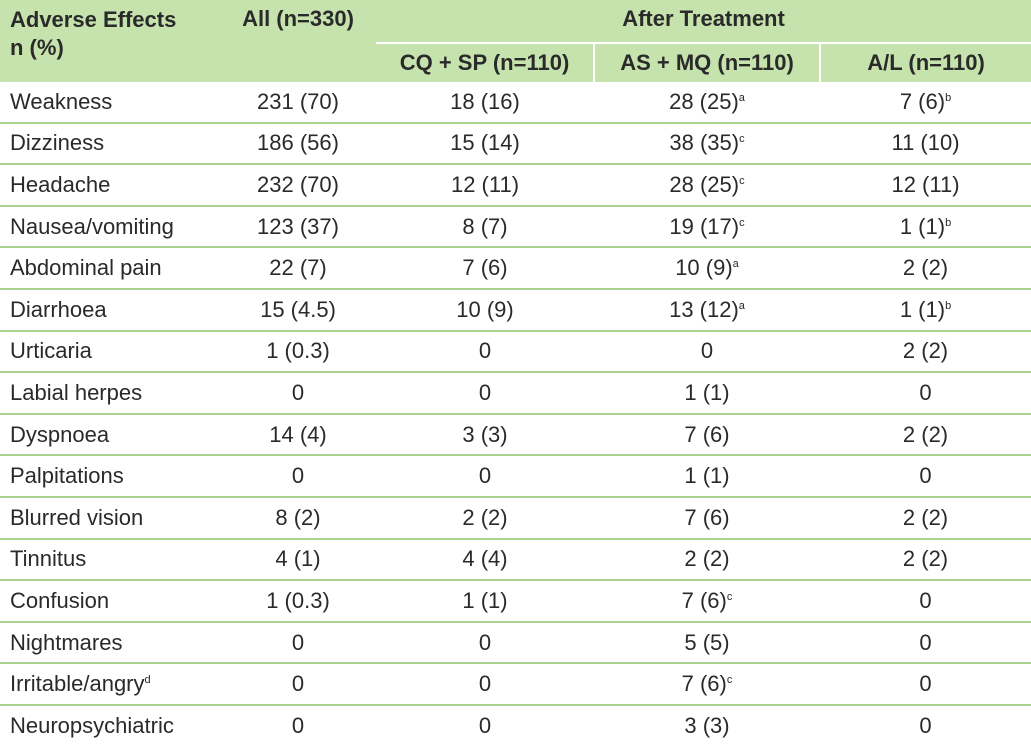  I want to click on cell-adverse-effect-value: Headache, so click(60, 184).